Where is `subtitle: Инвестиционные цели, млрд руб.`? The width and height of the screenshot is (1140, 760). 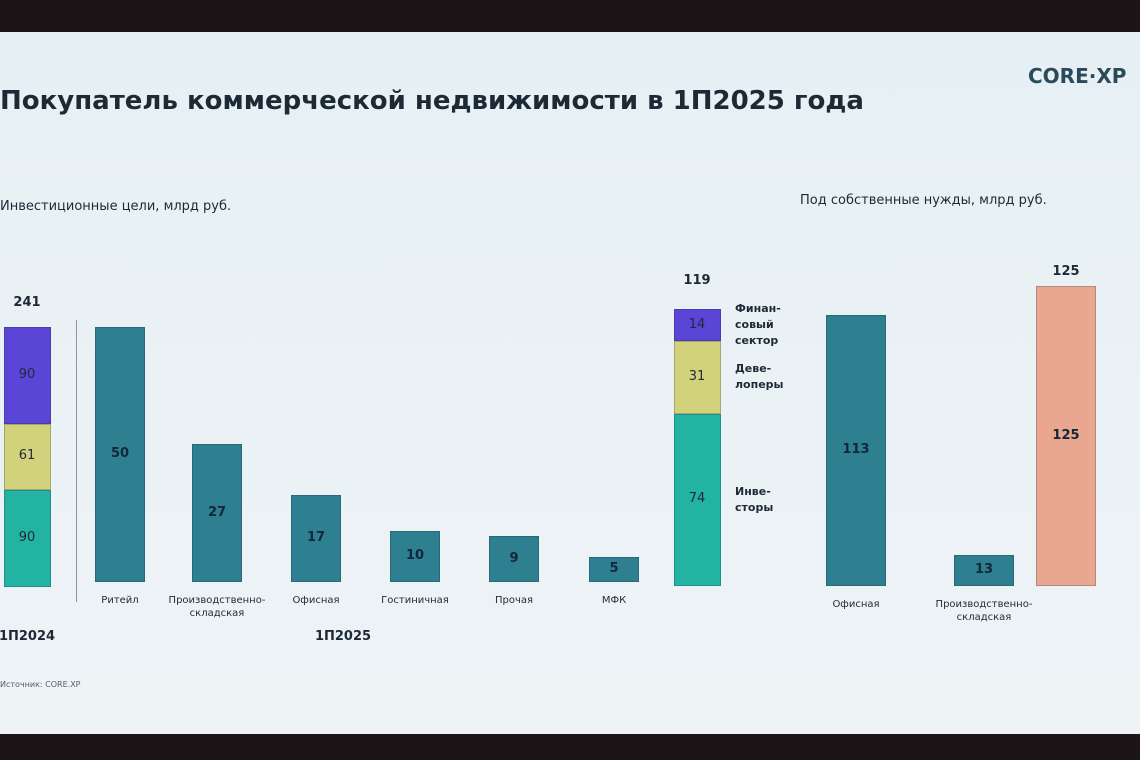 subtitle: Инвестиционные цели, млрд руб. is located at coordinates (116, 206).